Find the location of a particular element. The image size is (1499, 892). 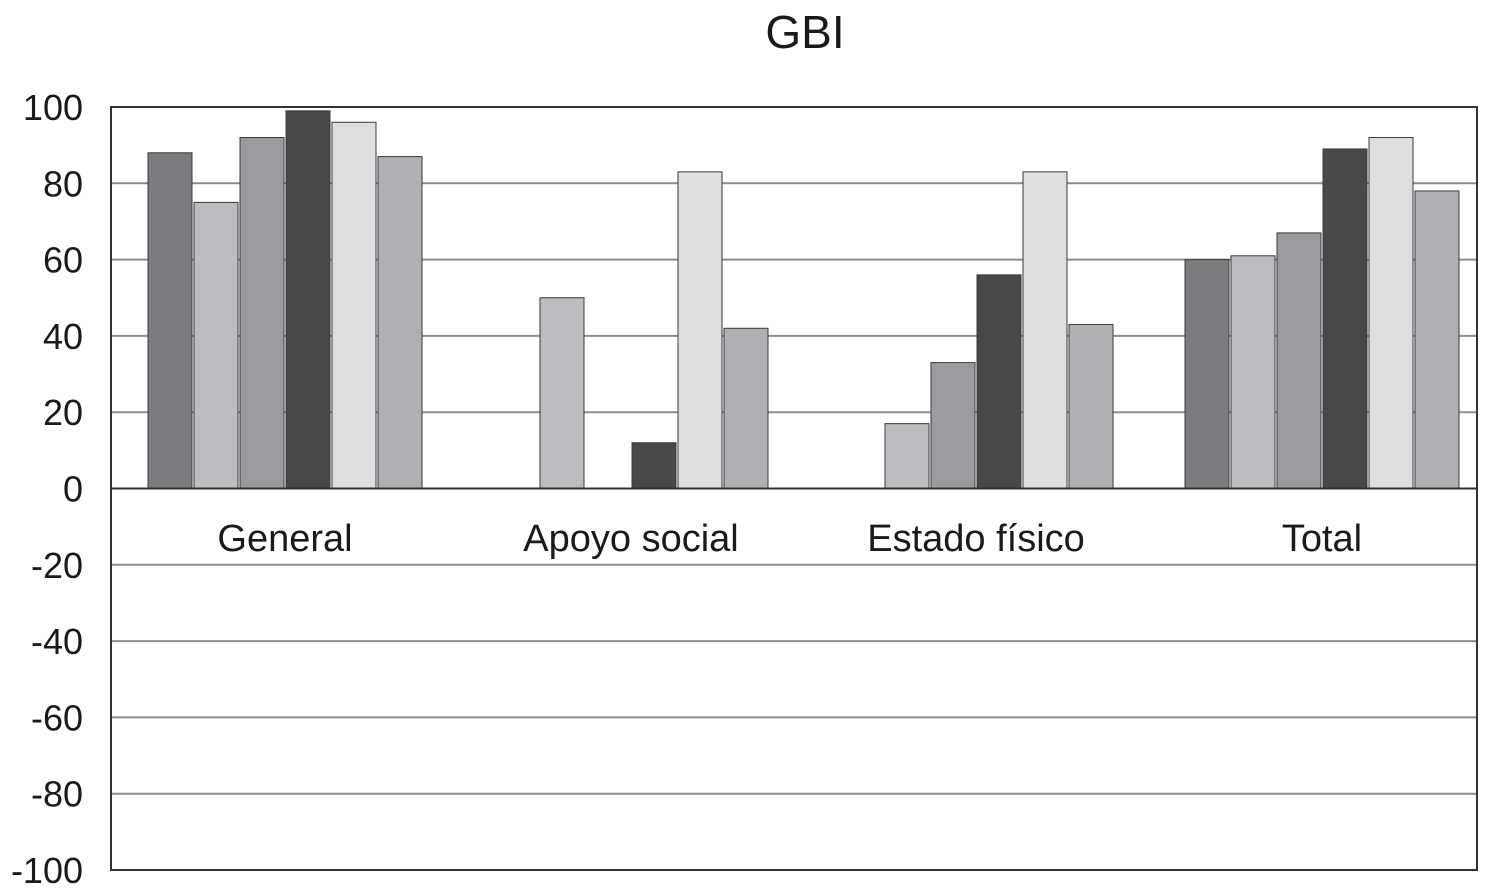

category-label-3: Total is located at coordinates (1322, 539).